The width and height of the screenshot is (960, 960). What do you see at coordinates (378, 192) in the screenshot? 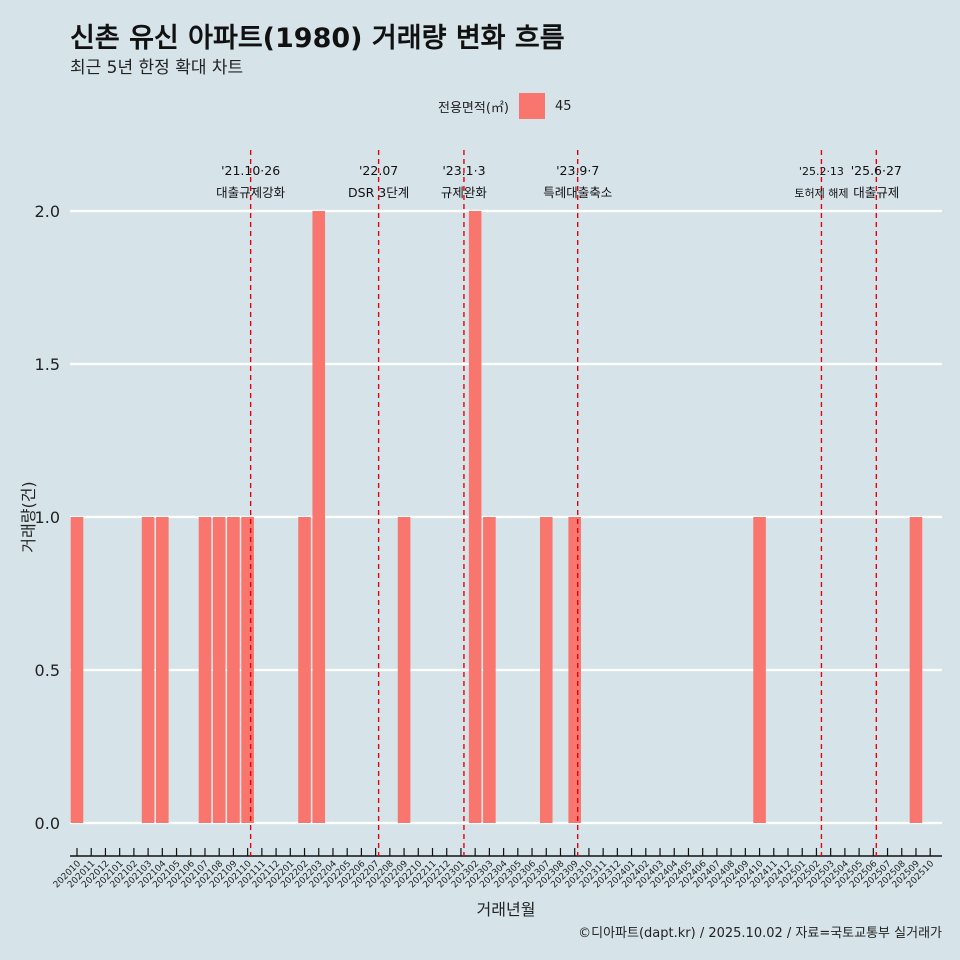
I see `event-label: DSR 3단계` at bounding box center [378, 192].